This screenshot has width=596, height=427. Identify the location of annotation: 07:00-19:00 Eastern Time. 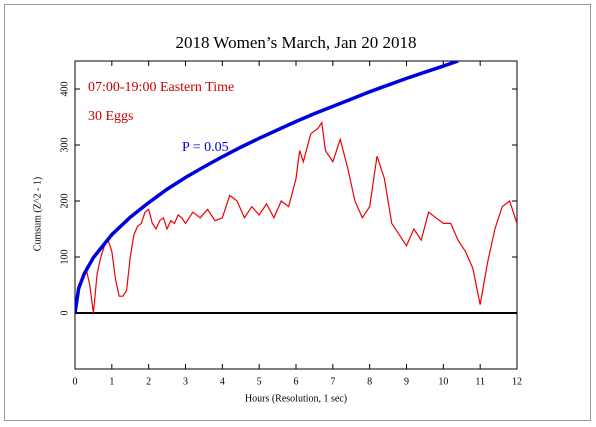
(161, 87).